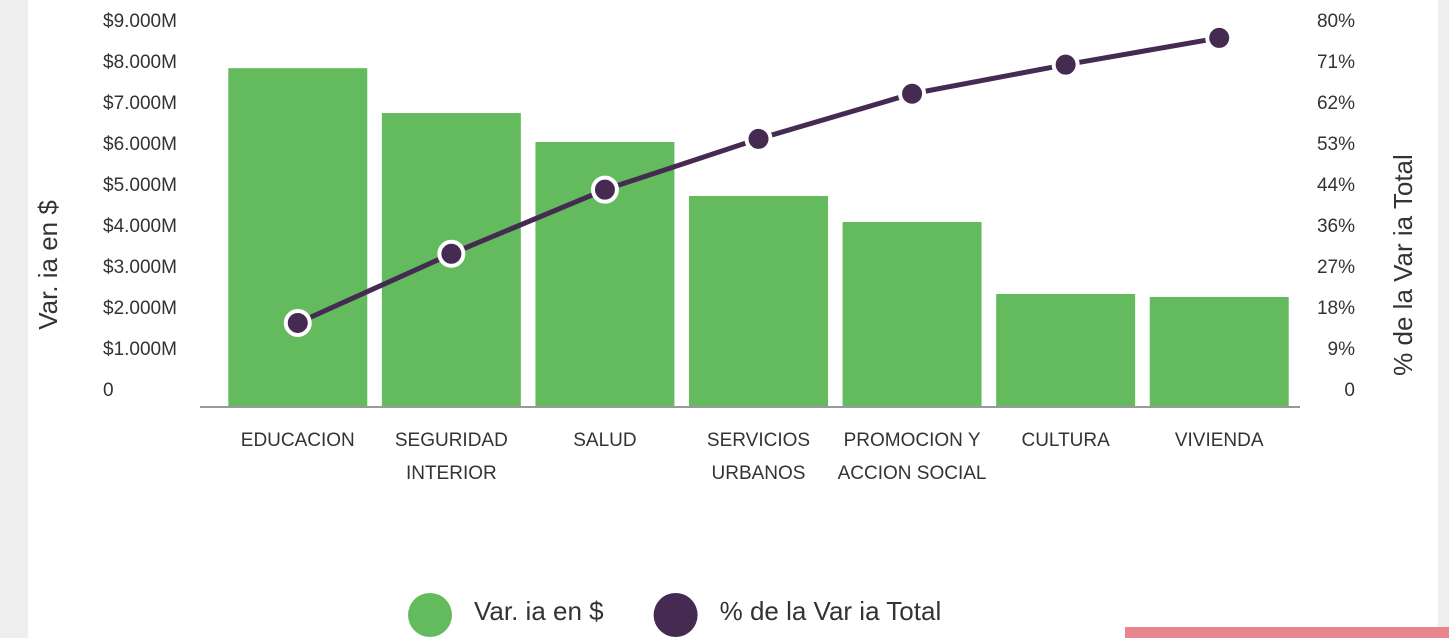 The width and height of the screenshot is (1449, 638). What do you see at coordinates (1336, 62) in the screenshot?
I see `y2-tick-label: 71%` at bounding box center [1336, 62].